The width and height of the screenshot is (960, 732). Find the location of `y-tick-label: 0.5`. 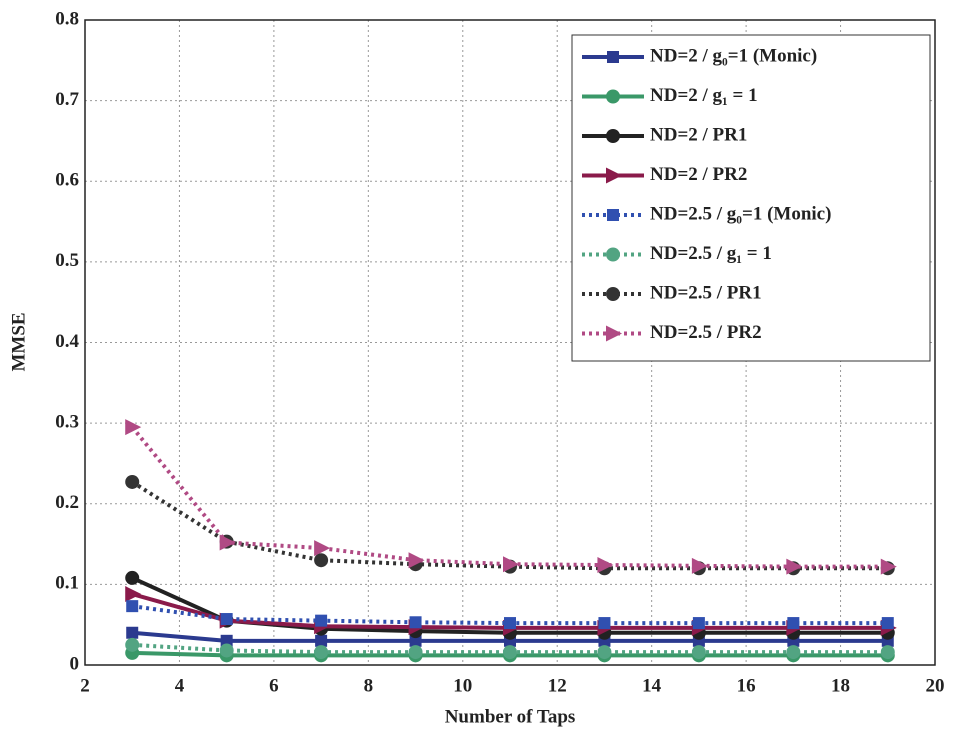

y-tick-label: 0.5 is located at coordinates (67, 260).